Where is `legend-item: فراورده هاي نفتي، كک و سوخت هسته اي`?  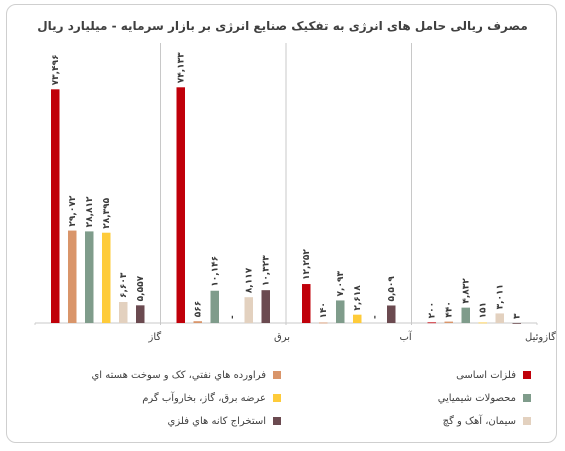
legend-item: فراورده هاي نفتي، كک و سوخت هسته اي is located at coordinates (186, 375).